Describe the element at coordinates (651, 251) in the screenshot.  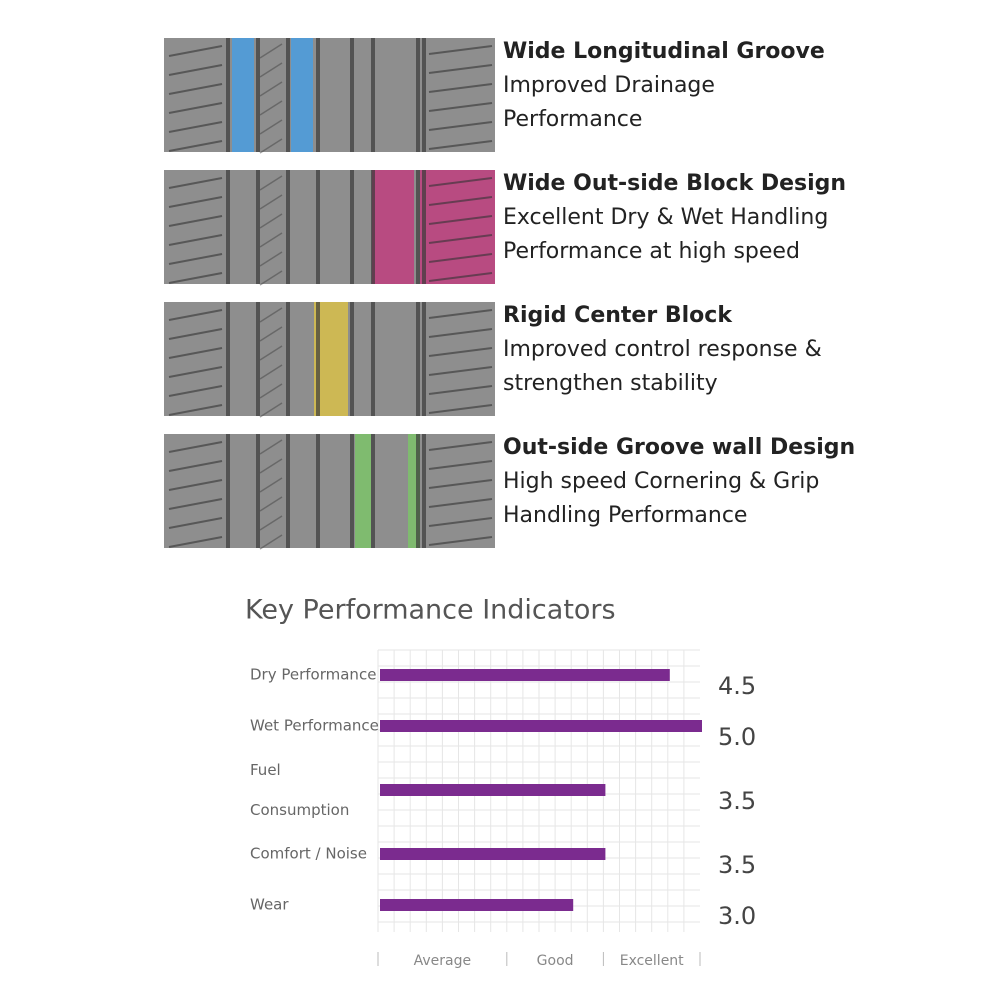
I see `feature-description: Performance at high speed` at that location.